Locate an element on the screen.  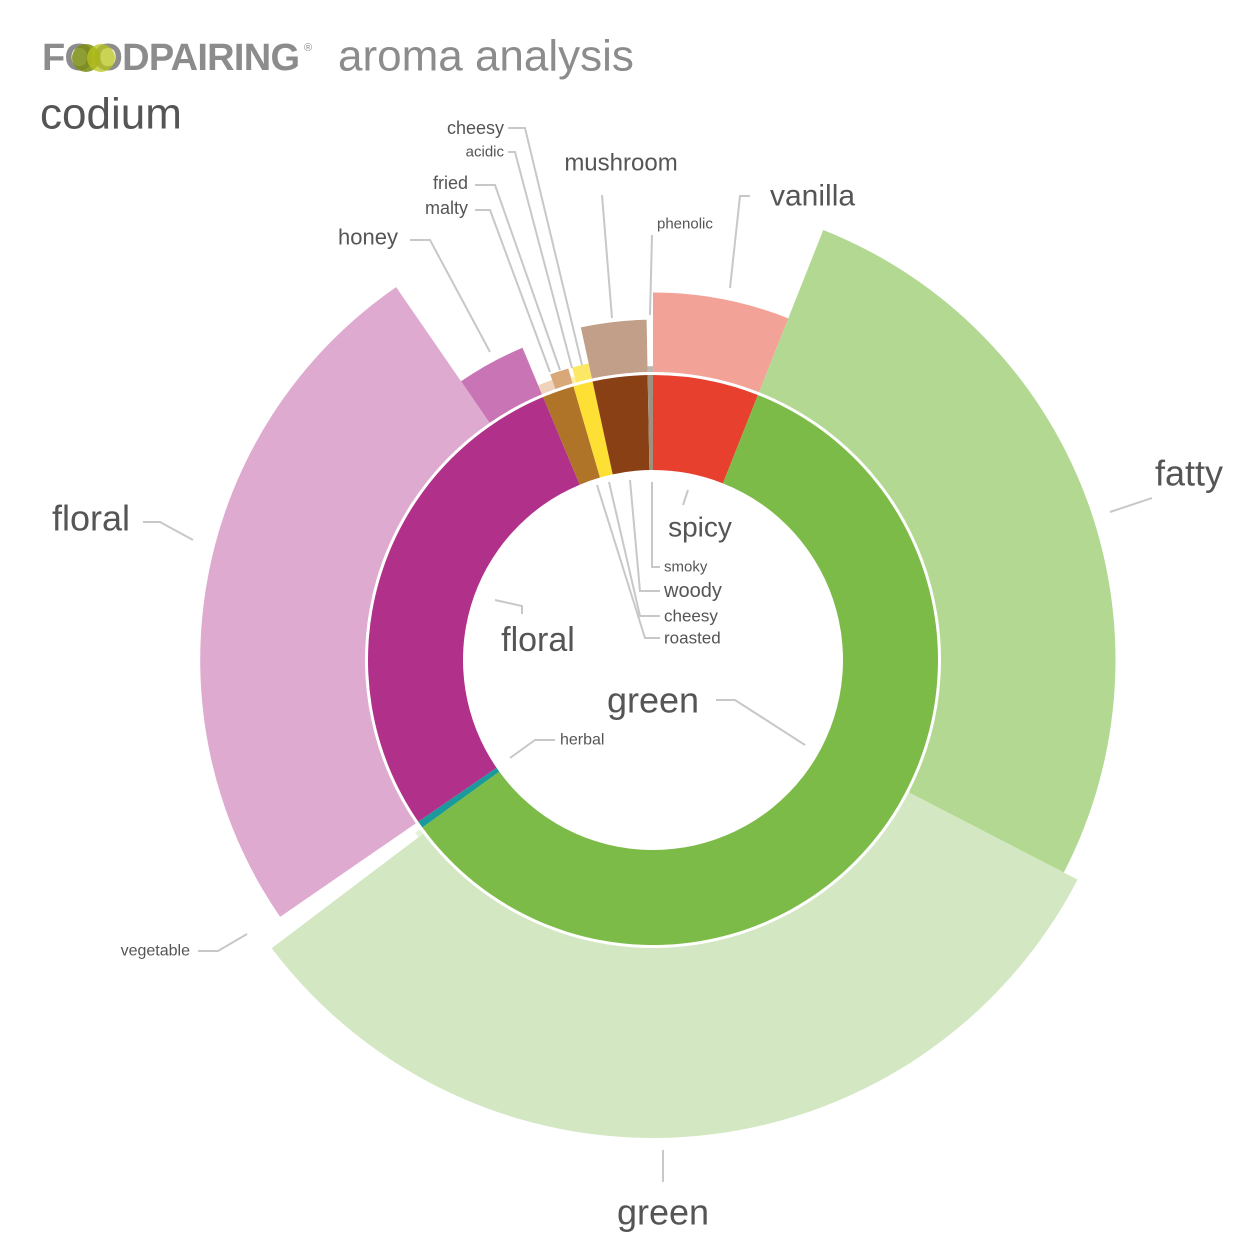
segment-label: malty is located at coordinates (446, 208).